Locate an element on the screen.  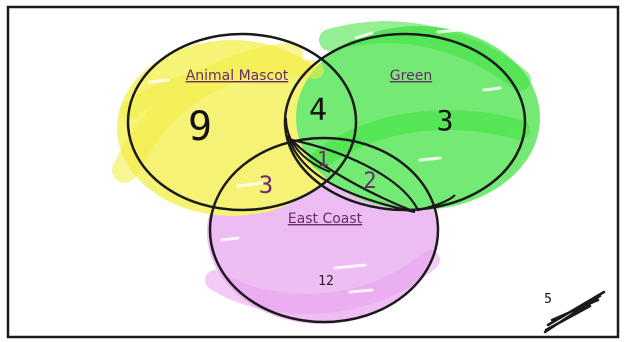
east-coast-label: East Coast is located at coordinates (325, 219).